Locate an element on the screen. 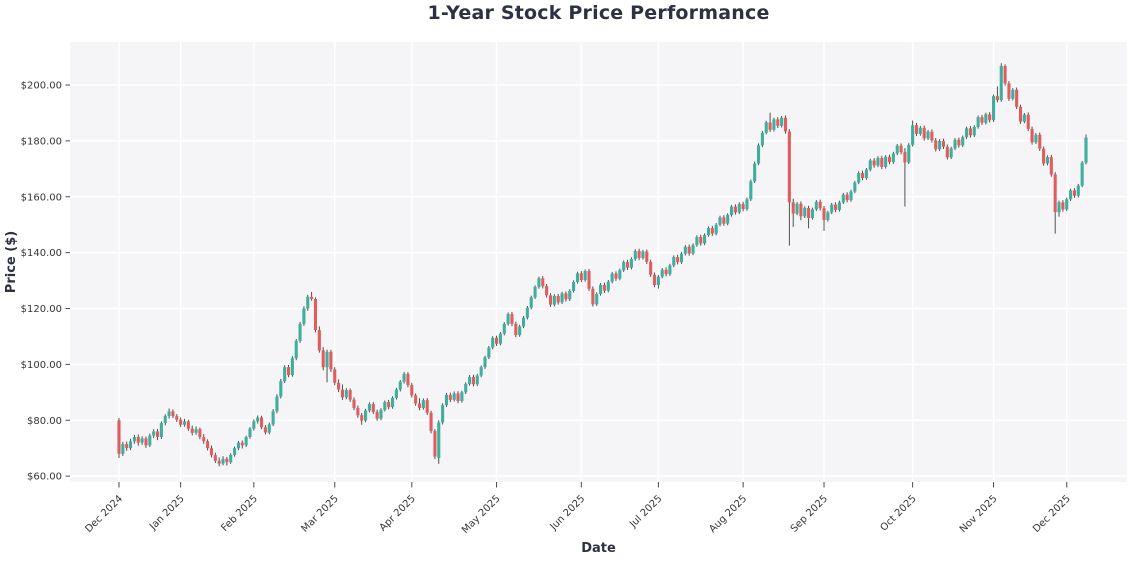 This screenshot has width=1140, height=566. x-tick-label: Sep 2025 is located at coordinates (809, 513).